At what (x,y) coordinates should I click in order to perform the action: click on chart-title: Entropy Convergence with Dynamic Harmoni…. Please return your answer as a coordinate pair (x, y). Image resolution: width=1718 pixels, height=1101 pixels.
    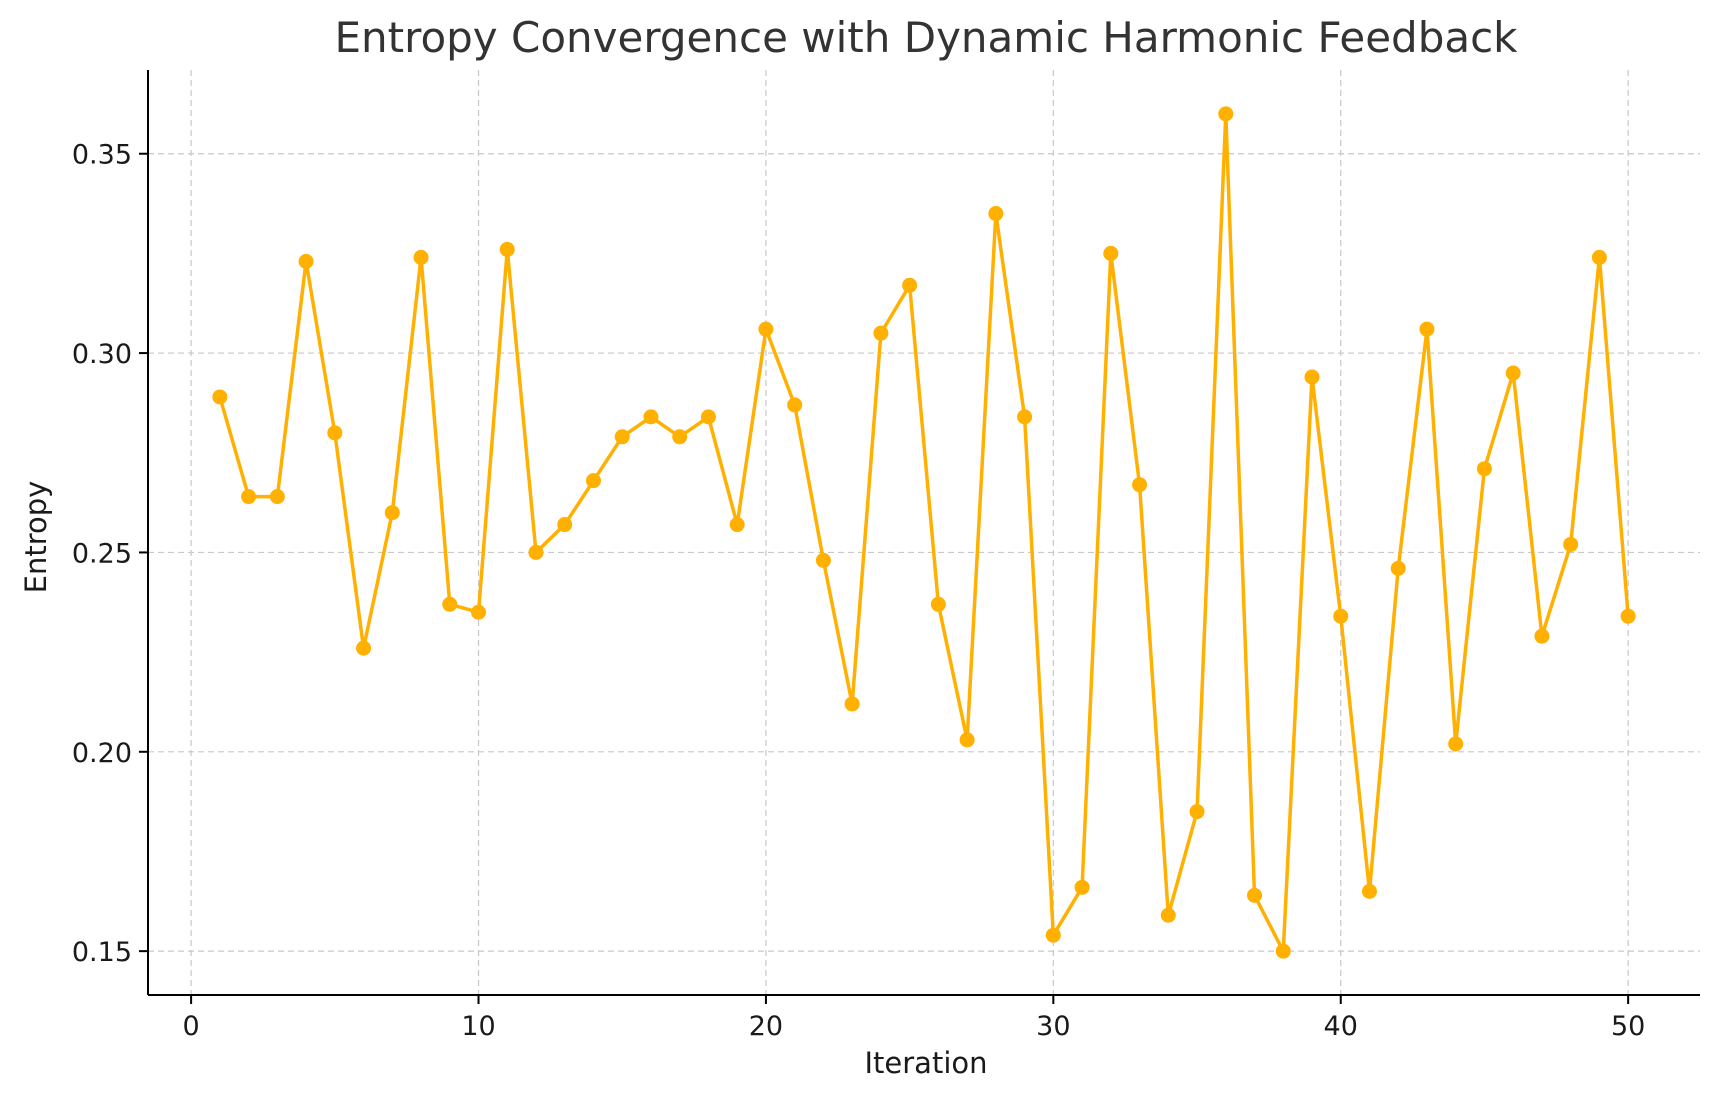
    Looking at the image, I should click on (926, 37).